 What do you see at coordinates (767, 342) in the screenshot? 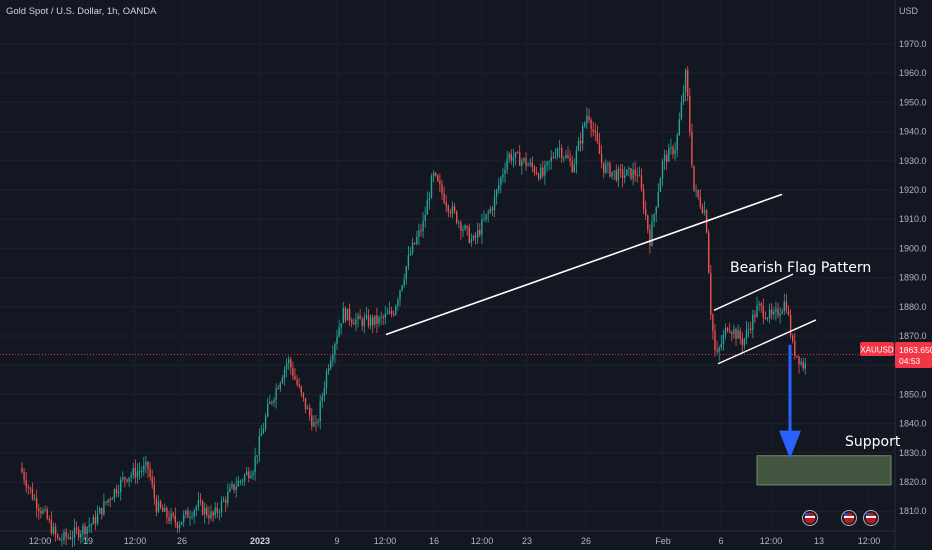
I see `flag-lower-line` at bounding box center [767, 342].